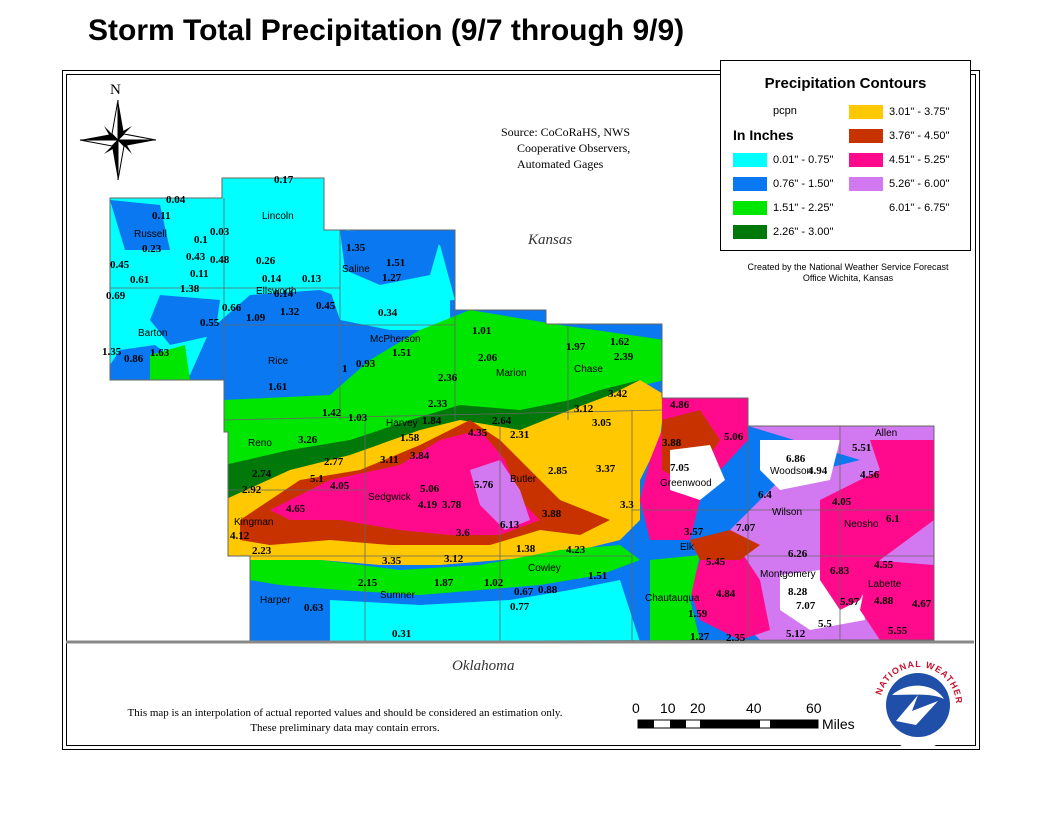 This screenshot has height=816, width=1056. I want to click on contour-cyan-mcpherson, so click(390, 310).